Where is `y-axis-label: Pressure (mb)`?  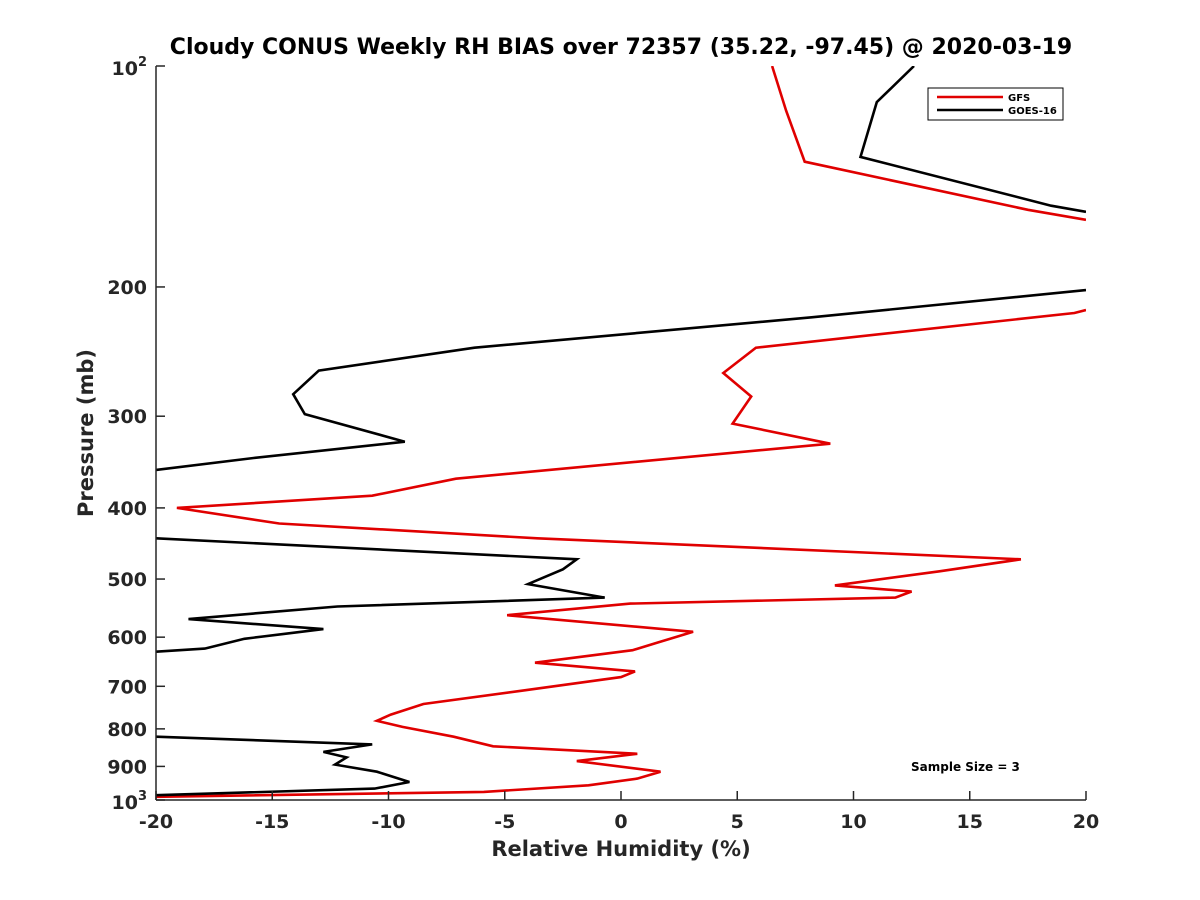 y-axis-label: Pressure (mb) is located at coordinates (86, 433).